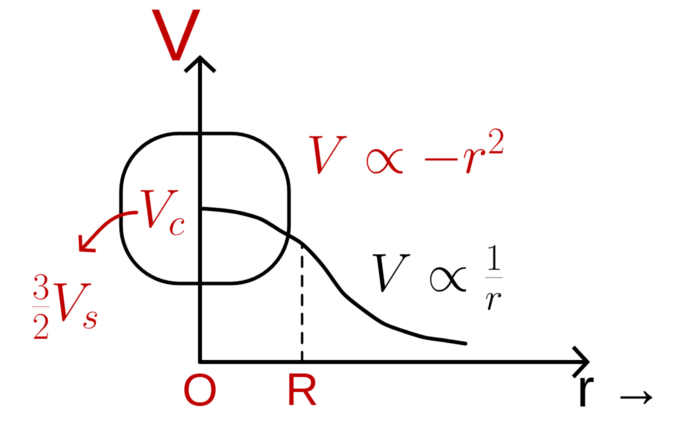  Describe the element at coordinates (176, 35) in the screenshot. I see `y-axis-title: V` at that location.